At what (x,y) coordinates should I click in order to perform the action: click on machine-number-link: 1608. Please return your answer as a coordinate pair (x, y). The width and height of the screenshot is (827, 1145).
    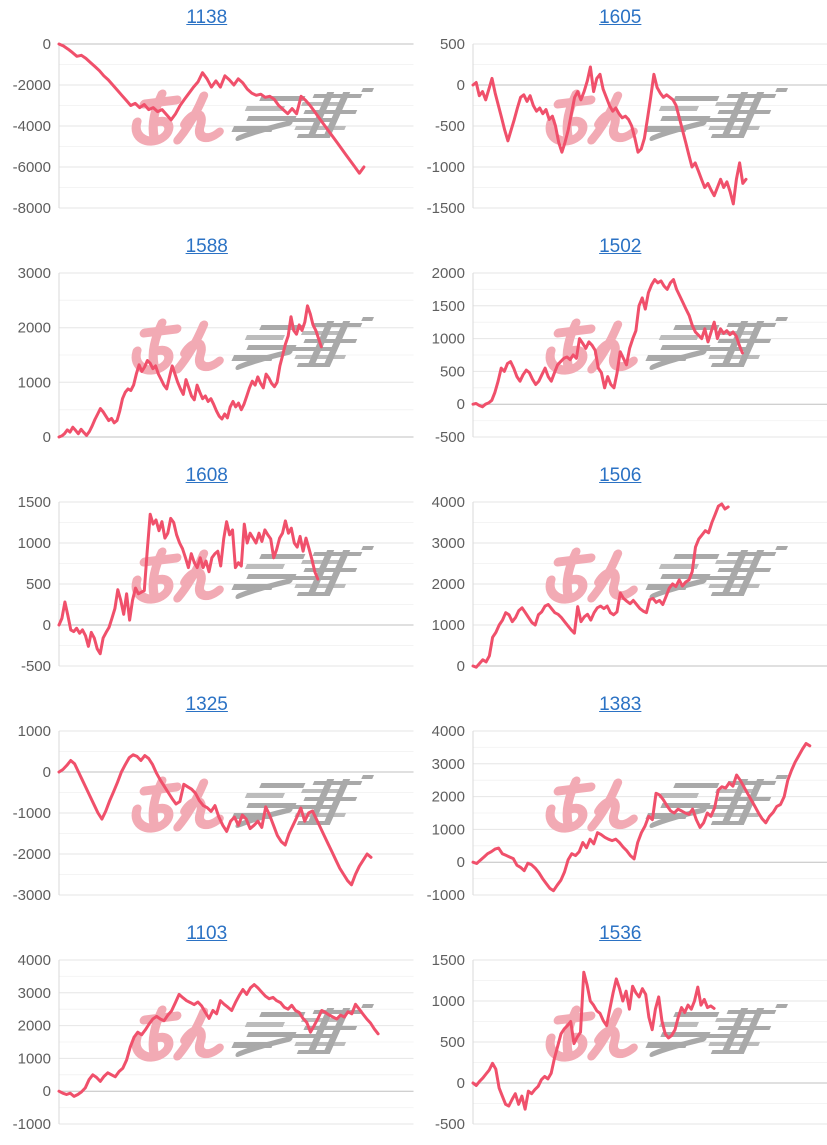
    Looking at the image, I should click on (206, 475).